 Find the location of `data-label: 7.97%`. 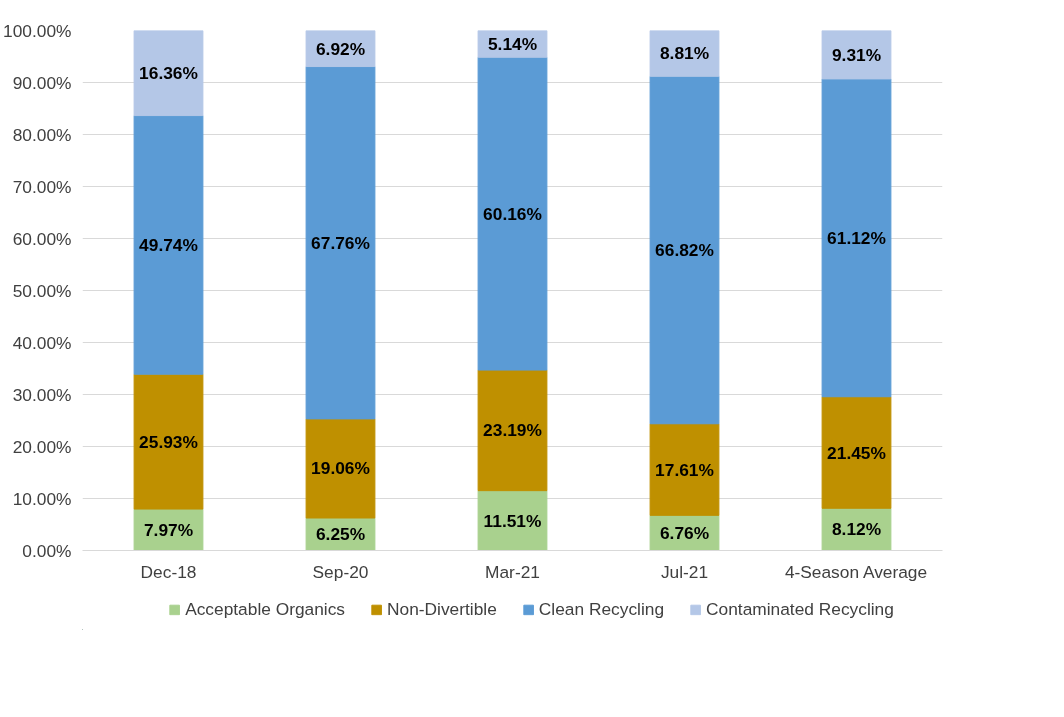

data-label: 7.97% is located at coordinates (168, 529).